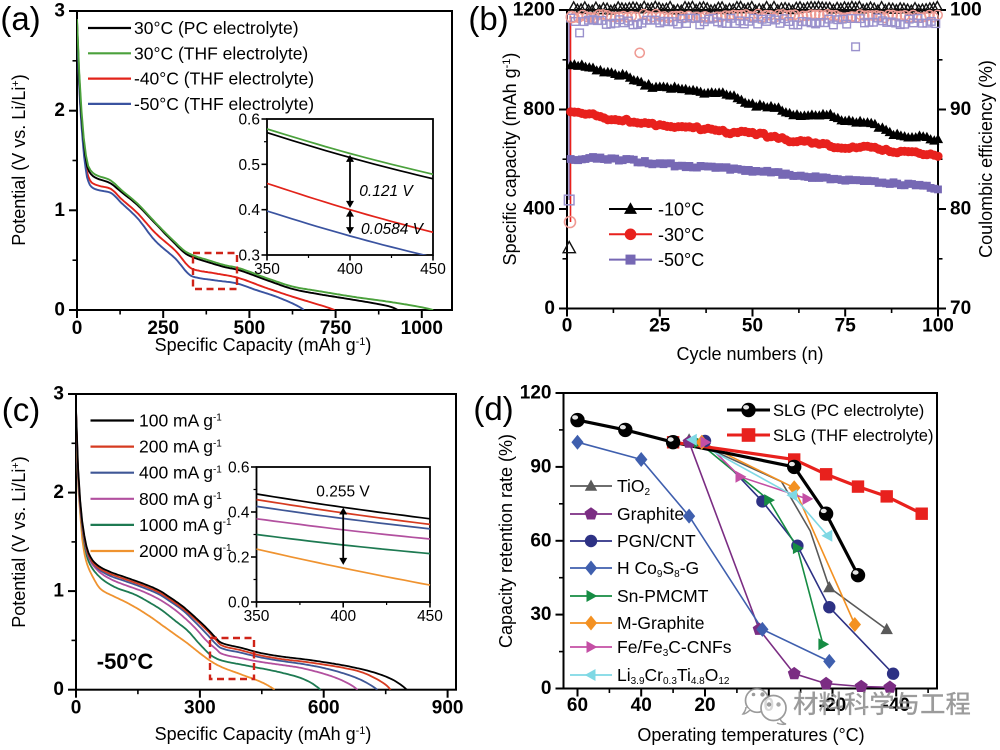  What do you see at coordinates (660, 326) in the screenshot?
I see `svg-text: 25` at bounding box center [660, 326].